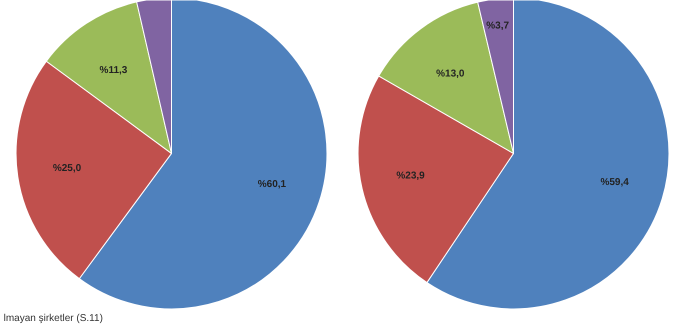  Describe the element at coordinates (450, 74) in the screenshot. I see `data-label: %13,0` at that location.